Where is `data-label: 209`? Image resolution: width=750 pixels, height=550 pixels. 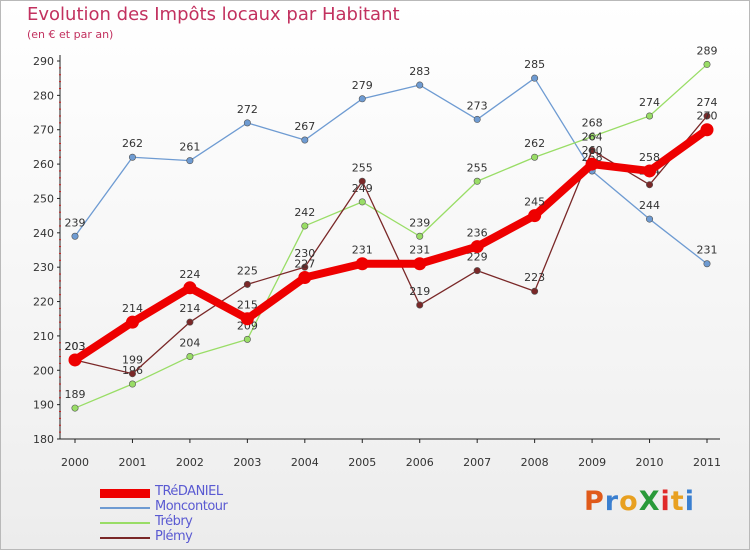
data-label: 209 is located at coordinates (247, 325).